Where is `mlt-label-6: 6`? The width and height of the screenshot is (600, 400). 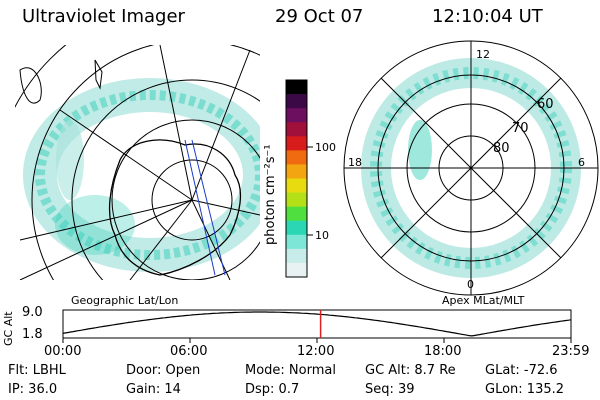 mlt-label-6: 6 is located at coordinates (581, 162).